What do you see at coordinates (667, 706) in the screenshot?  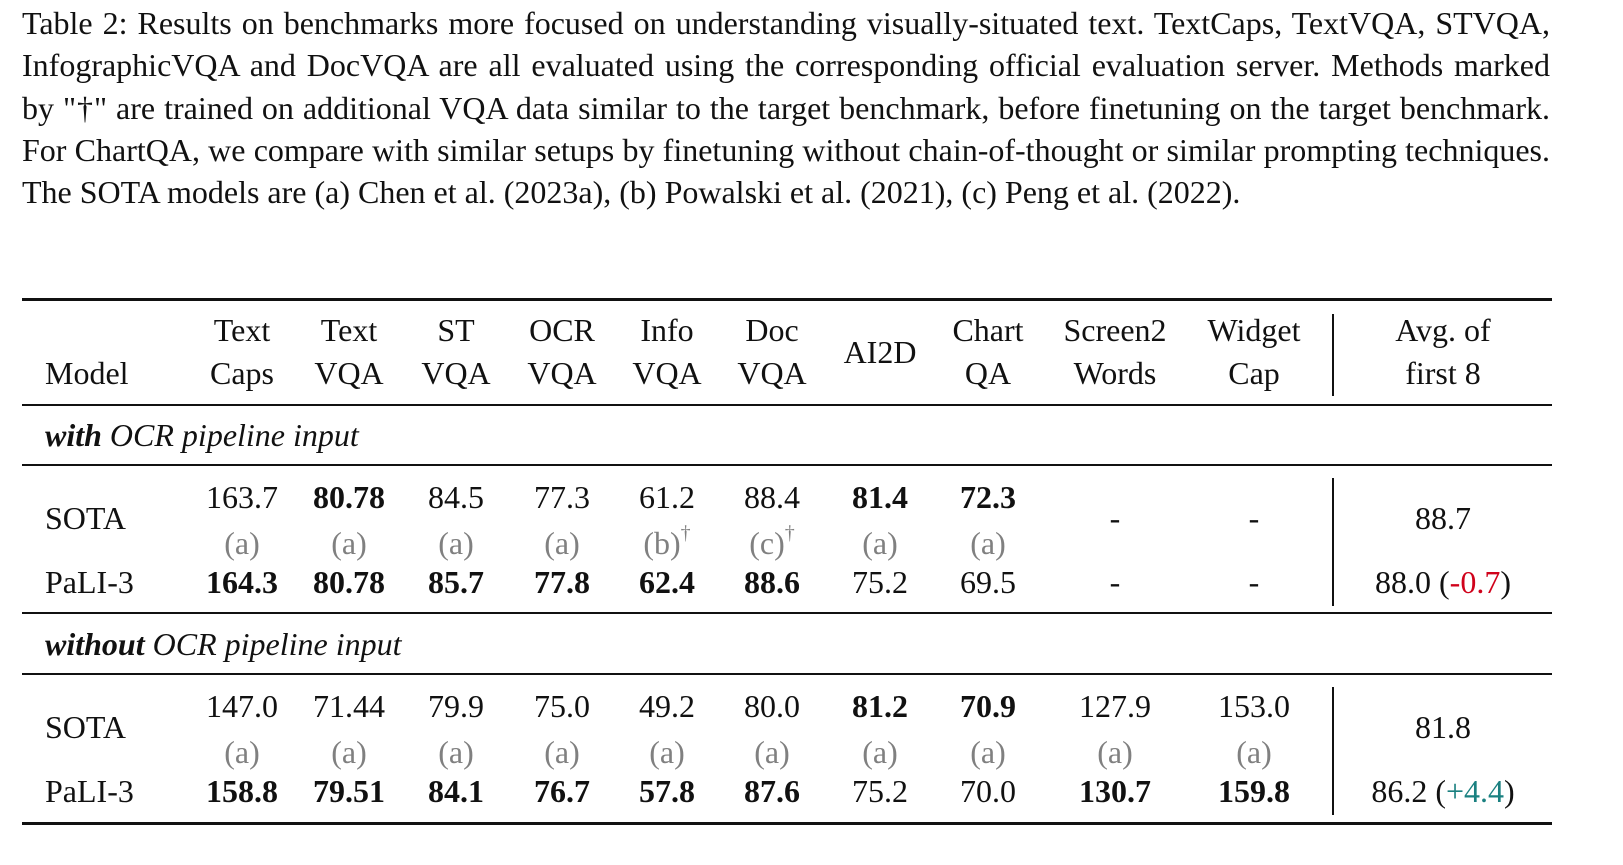 I see `sota-cell: 49.2` at bounding box center [667, 706].